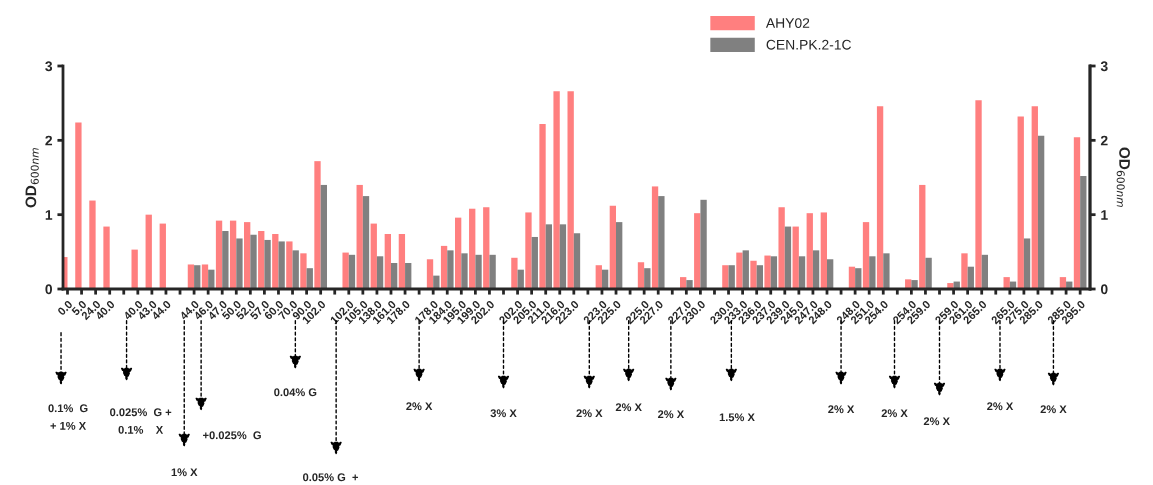 The image size is (1153, 485). Describe the element at coordinates (809, 44) in the screenshot. I see `legend-label: CEN.PK.2-1C` at that location.